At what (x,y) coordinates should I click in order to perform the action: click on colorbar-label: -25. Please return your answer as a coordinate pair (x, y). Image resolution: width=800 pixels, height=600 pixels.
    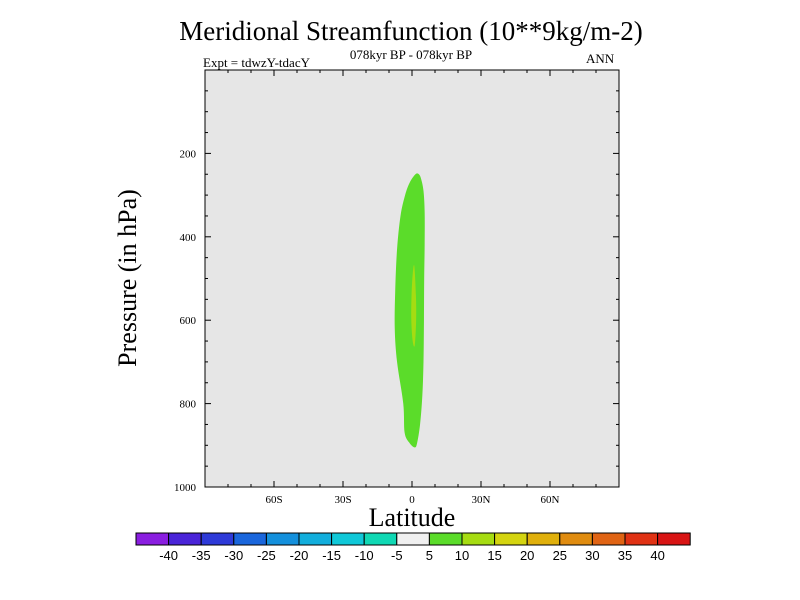
    Looking at the image, I should click on (266, 555).